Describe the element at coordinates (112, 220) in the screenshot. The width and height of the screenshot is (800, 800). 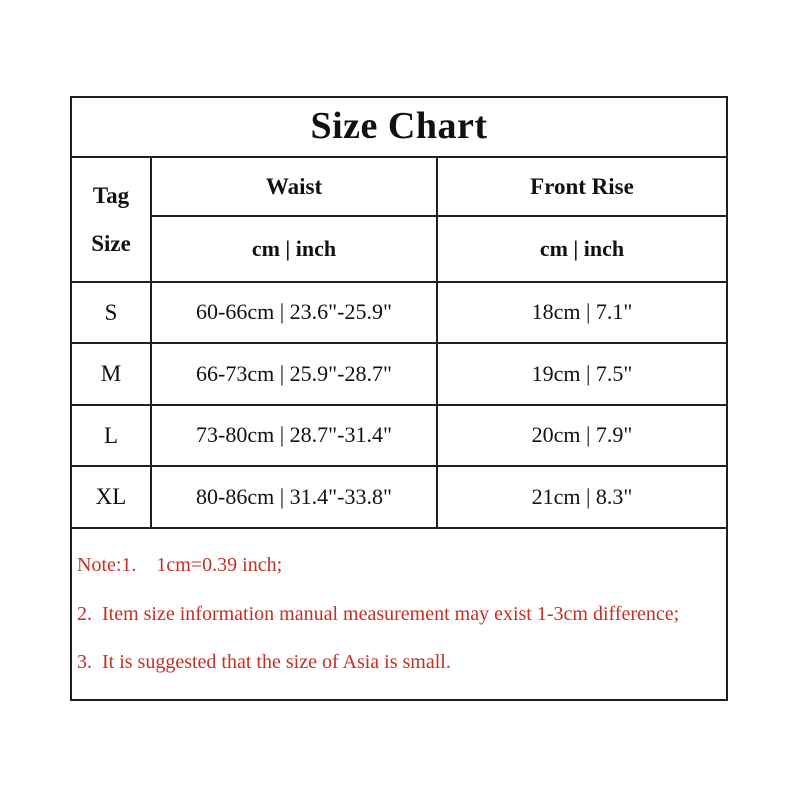
I see `tag-size-header-cell: Tag Size` at that location.